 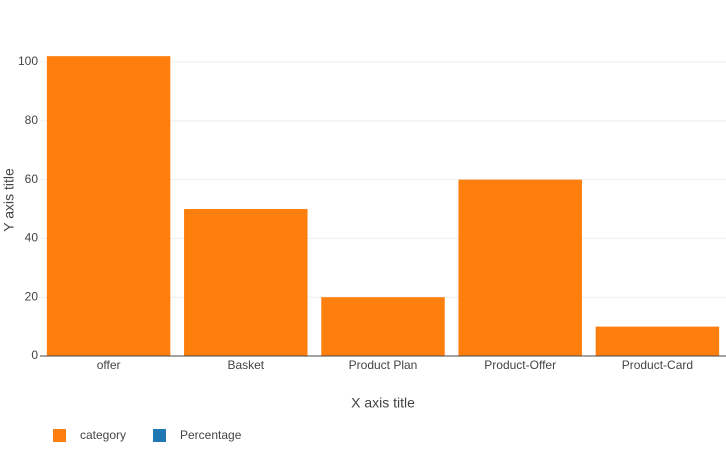 What do you see at coordinates (32, 296) in the screenshot?
I see `y-tick-label: 20` at bounding box center [32, 296].